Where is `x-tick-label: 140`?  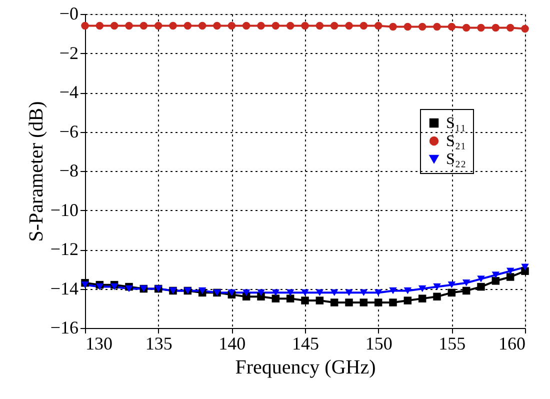
x-tick-label: 140 is located at coordinates (232, 344).